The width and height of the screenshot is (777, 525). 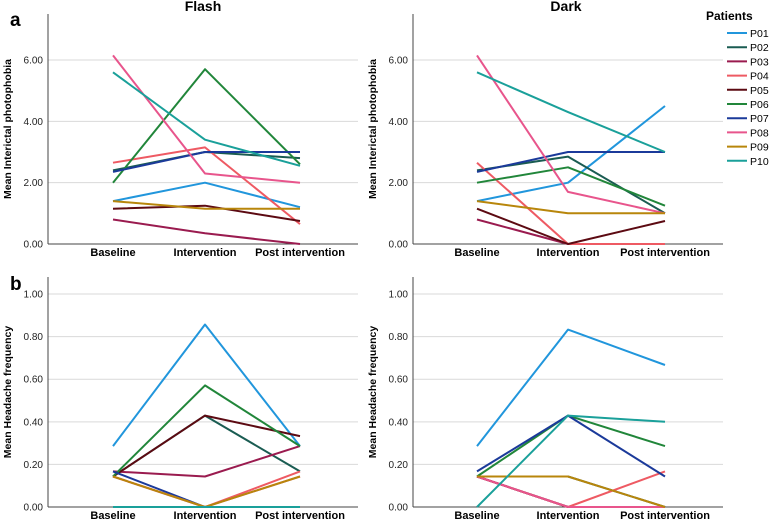 What do you see at coordinates (748, 98) in the screenshot?
I see `legend-items: P01 P02 P03 P04 P05 P06 P07 P08 P09 P10` at bounding box center [748, 98].